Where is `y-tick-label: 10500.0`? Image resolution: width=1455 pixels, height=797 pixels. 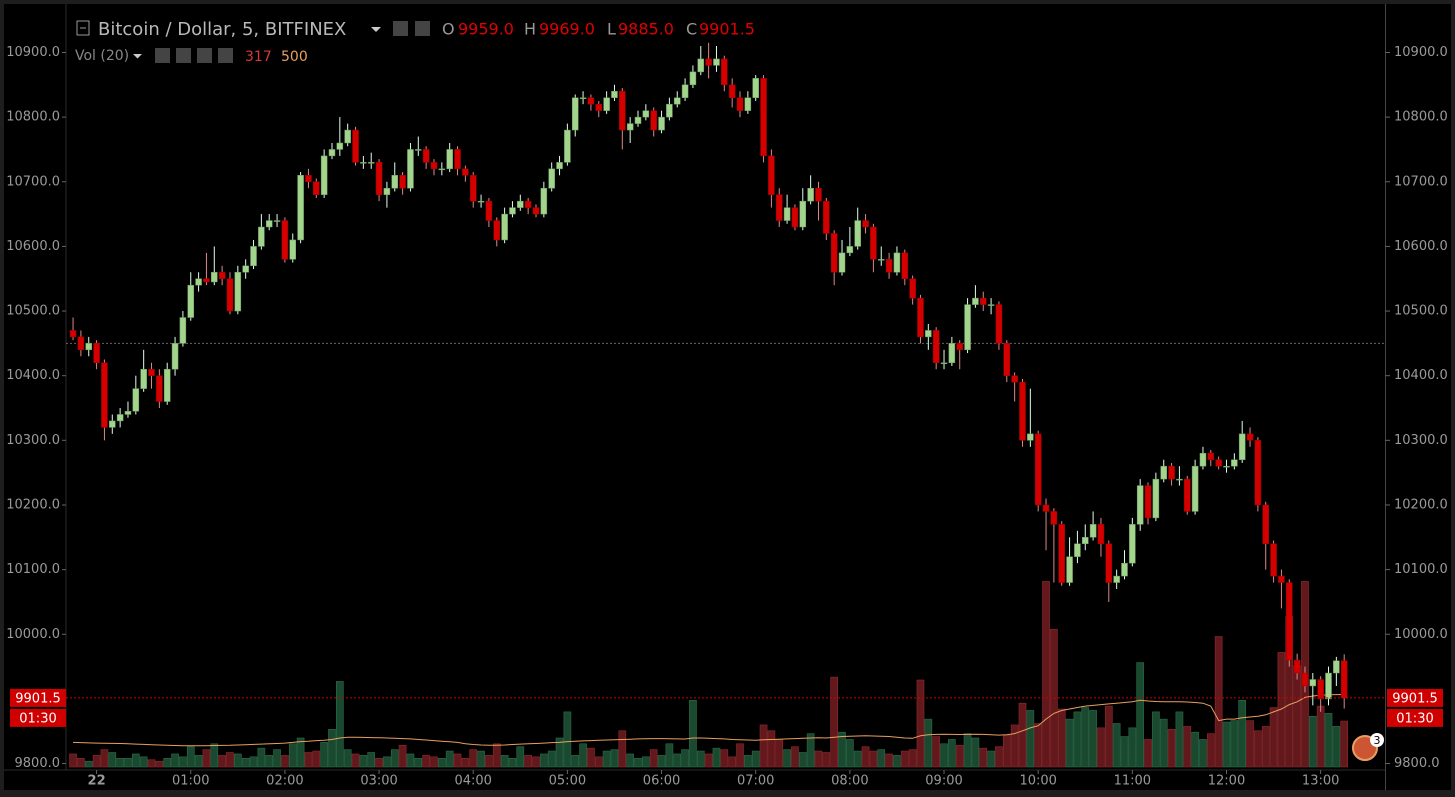 y-tick-label: 10500.0 is located at coordinates (33, 311).